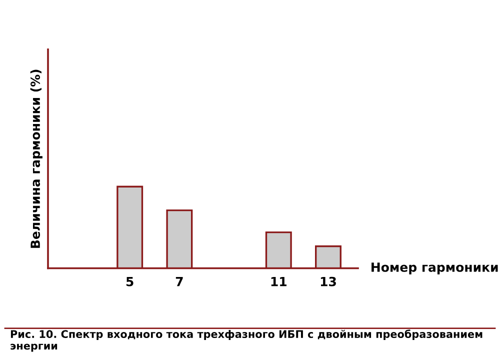 The width and height of the screenshot is (500, 353). What do you see at coordinates (328, 281) in the screenshot?
I see `x-tick-label: 13` at bounding box center [328, 281].